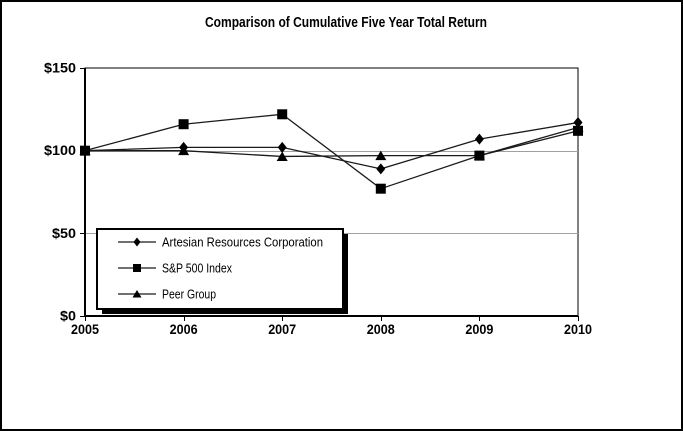 Image resolution: width=683 pixels, height=431 pixels. I want to click on series-line-triangle, so click(332, 142).